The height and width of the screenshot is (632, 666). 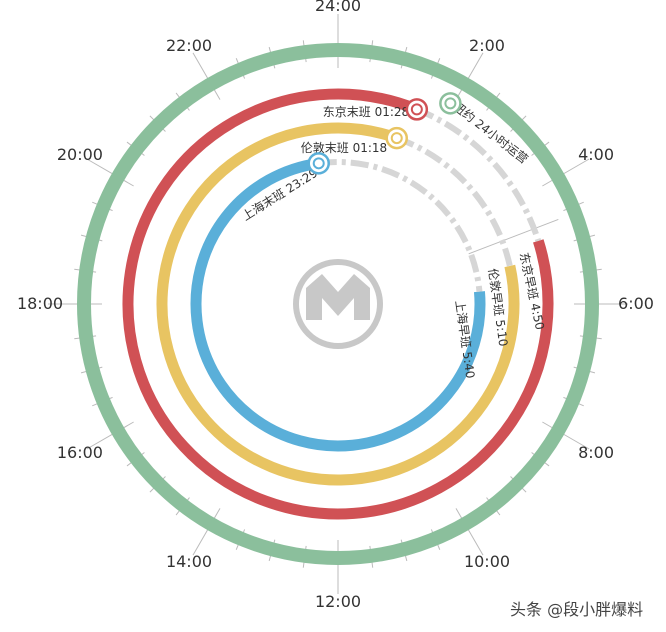 What do you see at coordinates (318, 163) in the screenshot?
I see `shanghai-metro-logo-icon` at bounding box center [318, 163].